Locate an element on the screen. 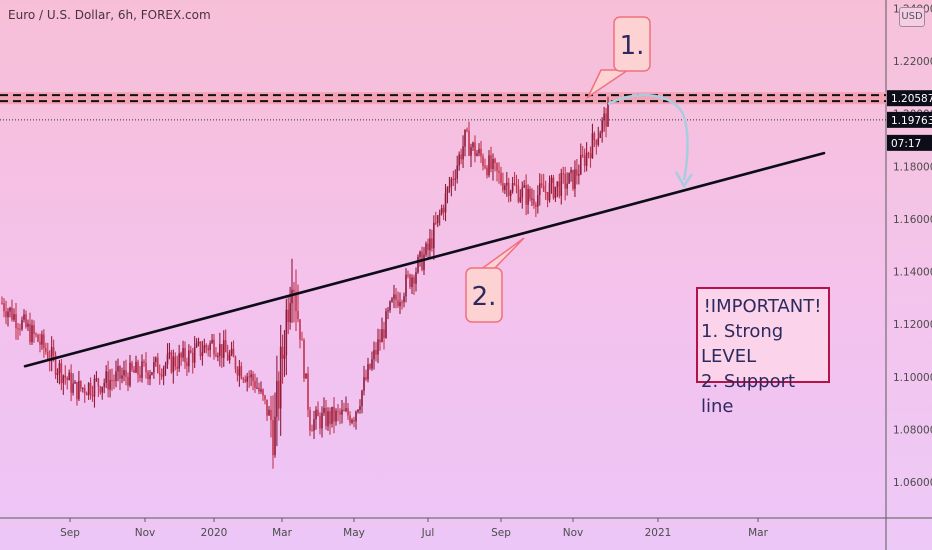 The width and height of the screenshot is (932, 550). y-tick-label: 1.14000 is located at coordinates (912, 273).